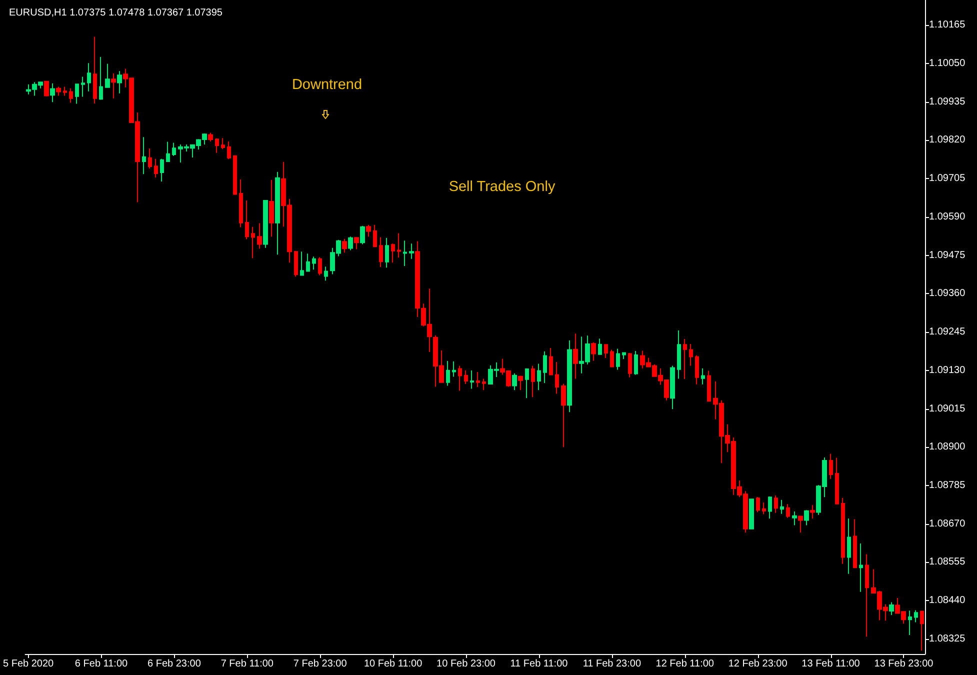 The image size is (977, 675). I want to click on annotation: Downtrend, so click(327, 85).